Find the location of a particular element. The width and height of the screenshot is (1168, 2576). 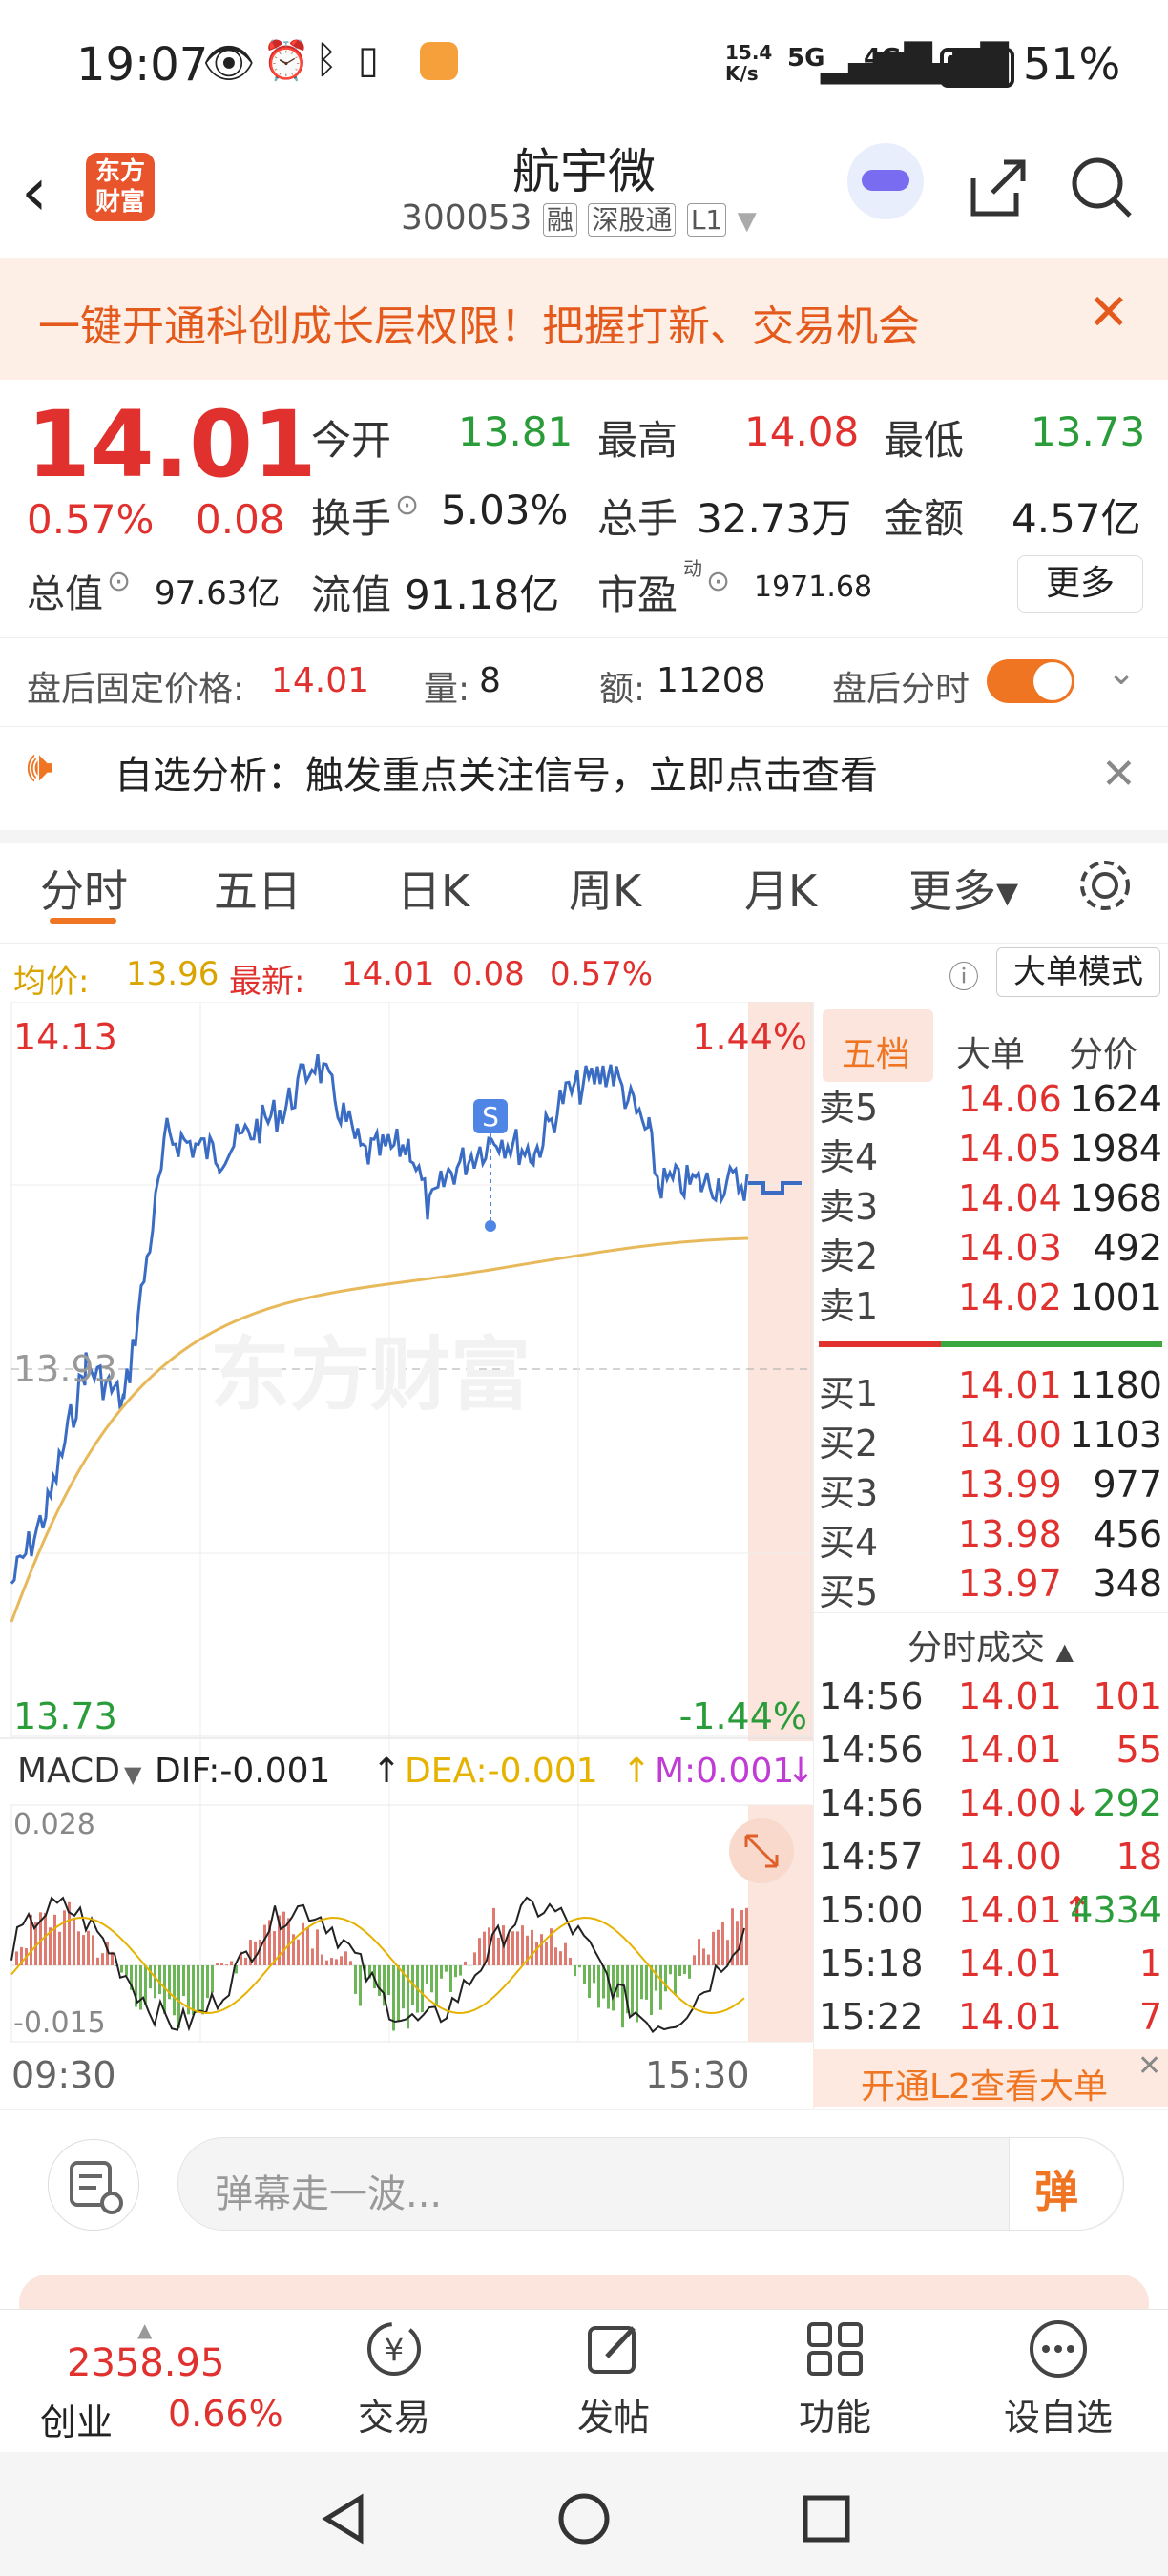

nav-add-watchlist: 设自选 is located at coordinates (1058, 2379).